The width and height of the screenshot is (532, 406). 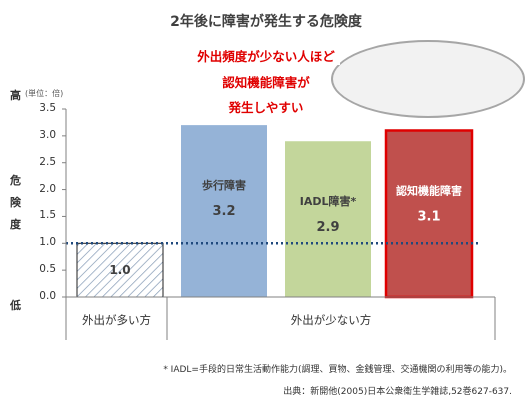 What do you see at coordinates (429, 190) in the screenshot?
I see `bar-name-label: 認知機能障害` at bounding box center [429, 190].